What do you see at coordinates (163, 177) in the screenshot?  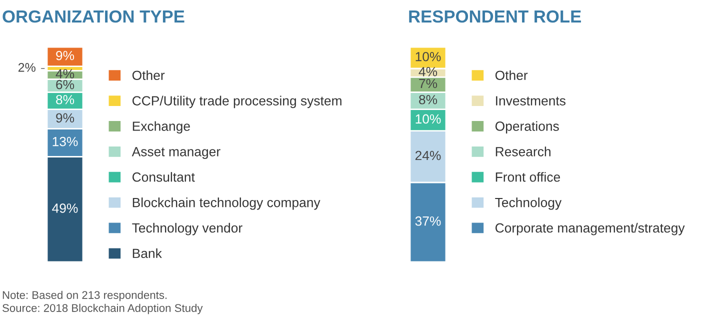 I see `legend-label: Consultant` at bounding box center [163, 177].